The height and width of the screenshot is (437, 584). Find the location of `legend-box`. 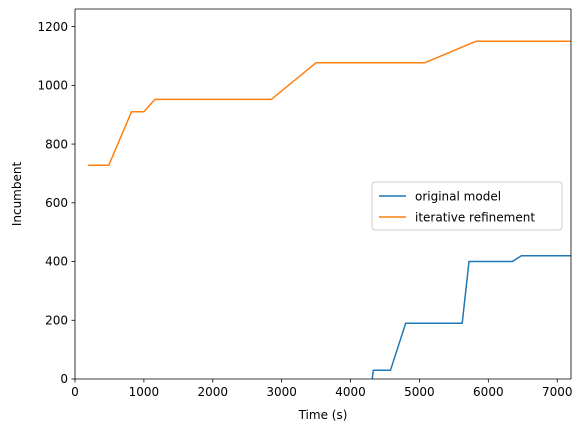

legend-box is located at coordinates (467, 206).